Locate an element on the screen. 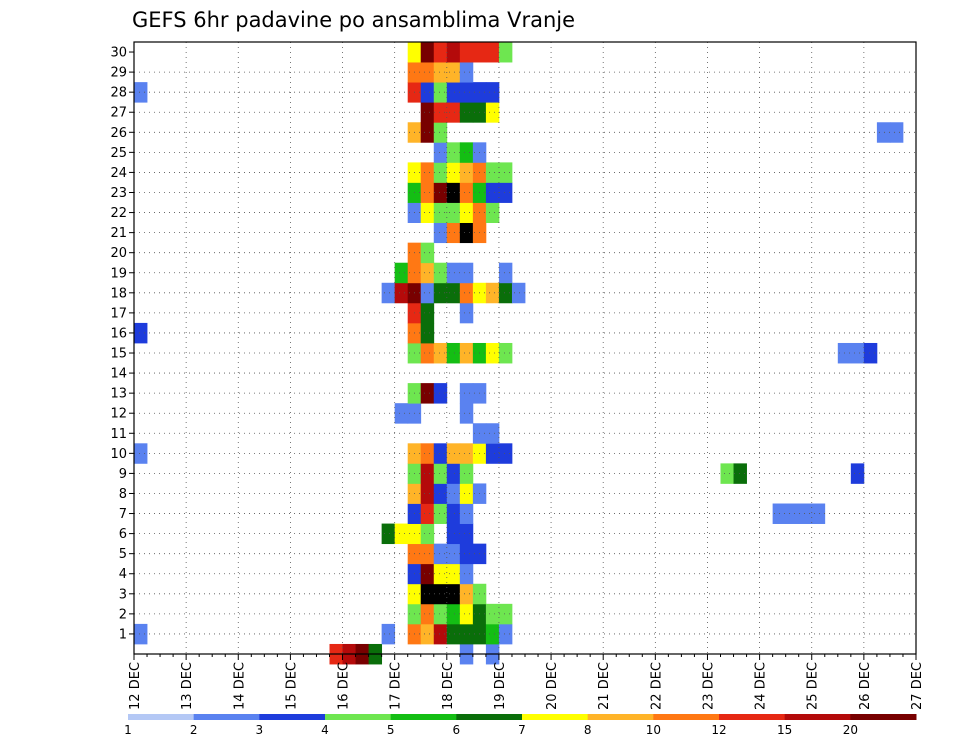  y-tick-label: 30 is located at coordinates (118, 53).